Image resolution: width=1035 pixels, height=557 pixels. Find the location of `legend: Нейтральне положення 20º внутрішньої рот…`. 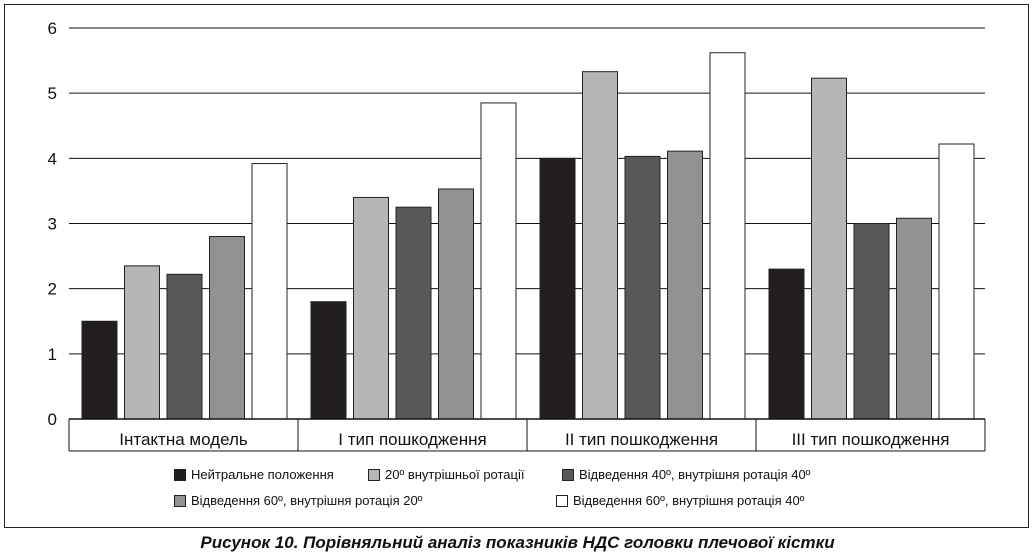

legend: Нейтральне положення 20º внутрішньої рот… is located at coordinates (524, 492).